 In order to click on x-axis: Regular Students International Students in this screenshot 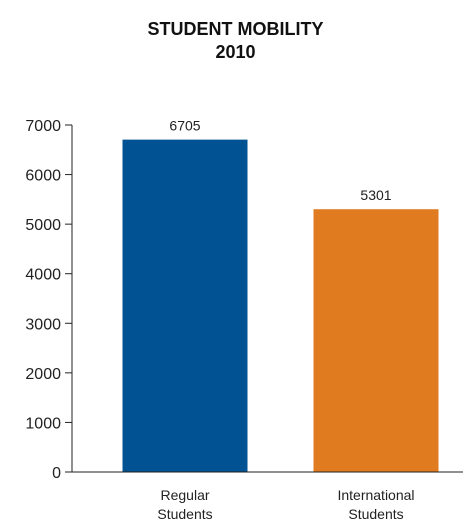, I will do `click(267, 496)`.